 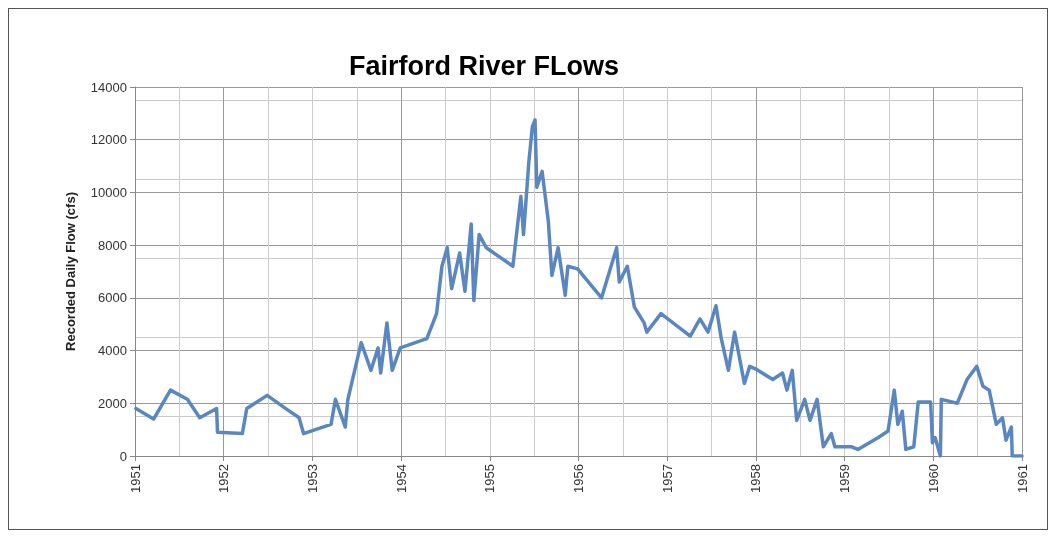 I want to click on x-tick-label: 1954, so click(x=401, y=478).